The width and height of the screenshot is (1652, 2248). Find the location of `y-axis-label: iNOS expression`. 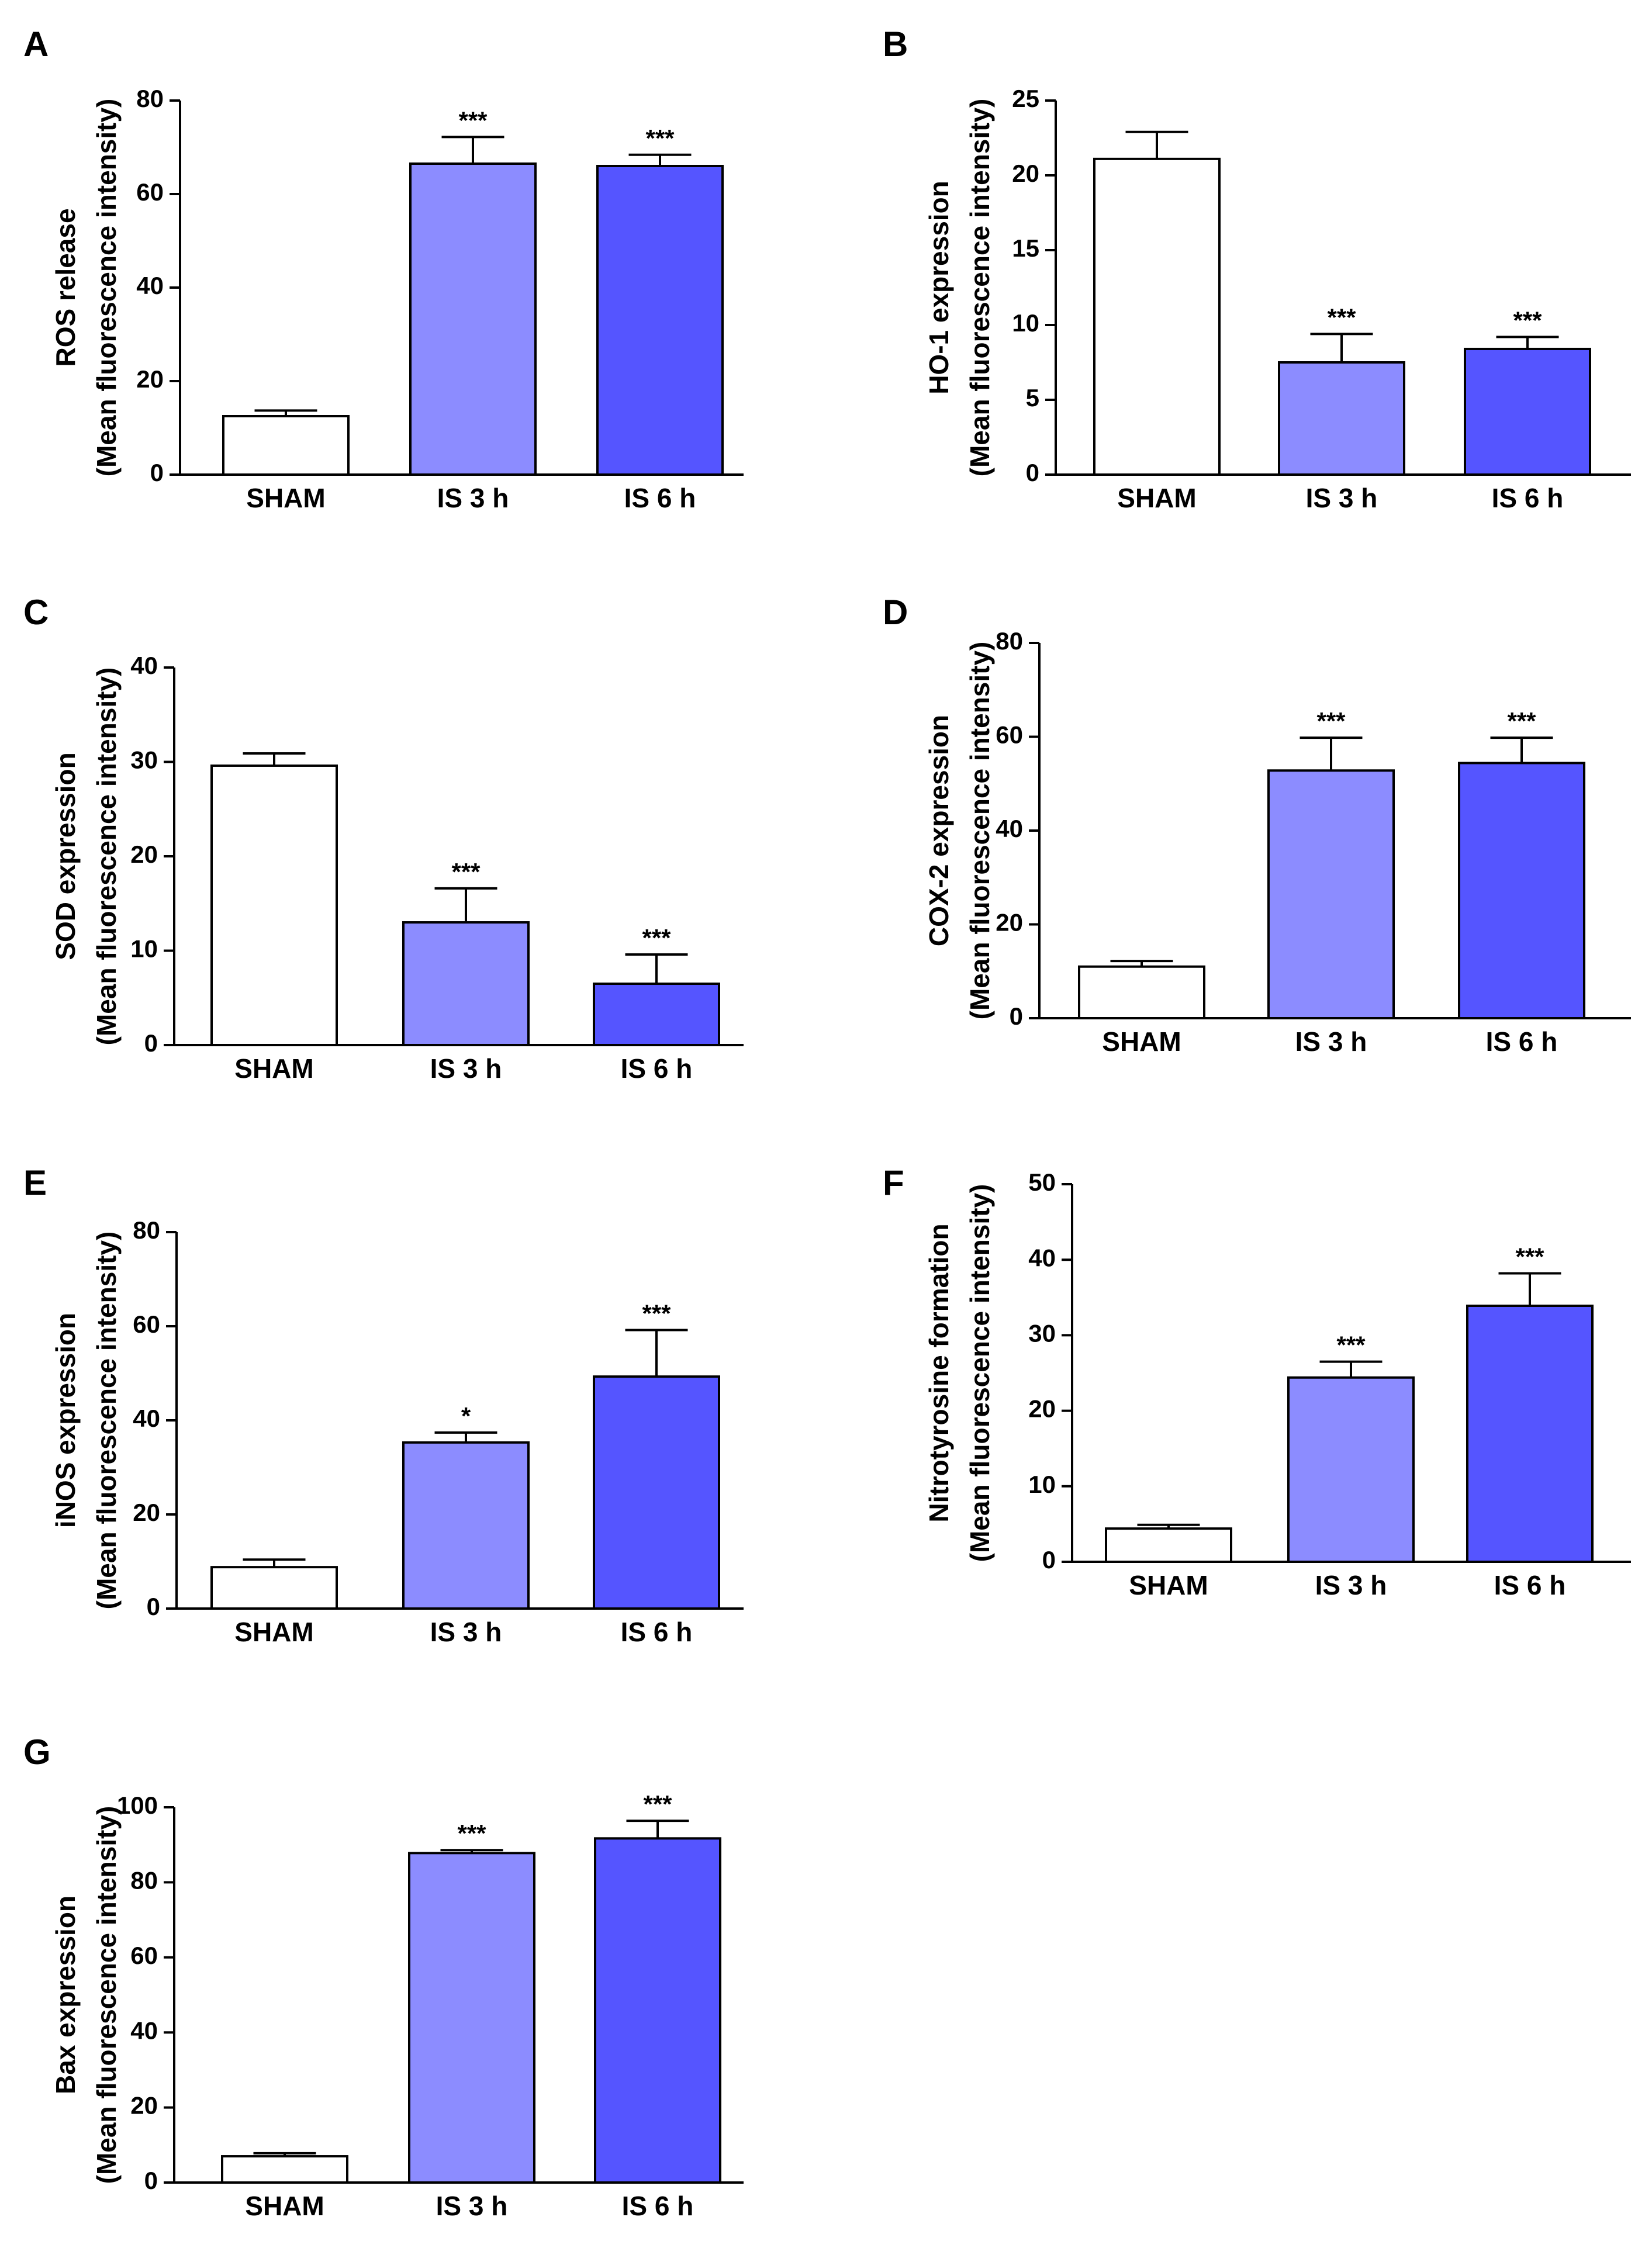

y-axis-label: iNOS expression is located at coordinates (65, 1420).